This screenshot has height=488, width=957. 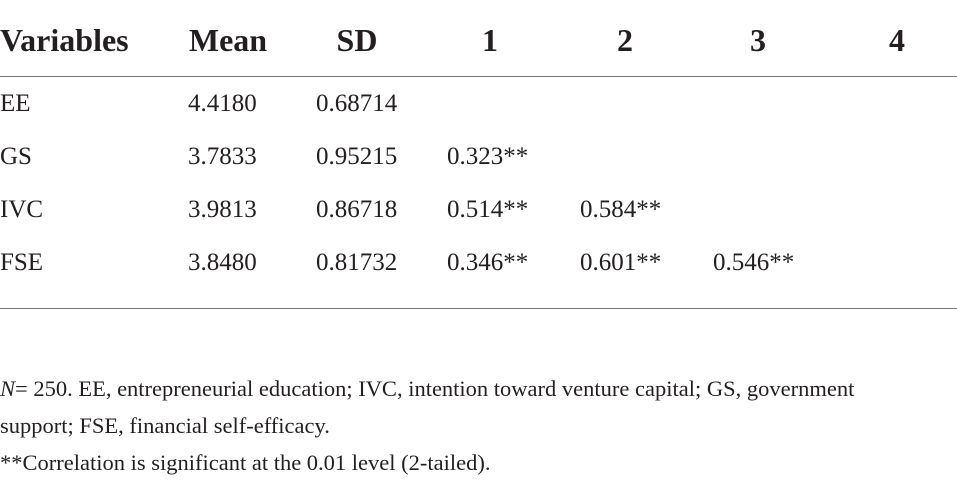 I want to click on cell: 0.514**, so click(x=488, y=209).